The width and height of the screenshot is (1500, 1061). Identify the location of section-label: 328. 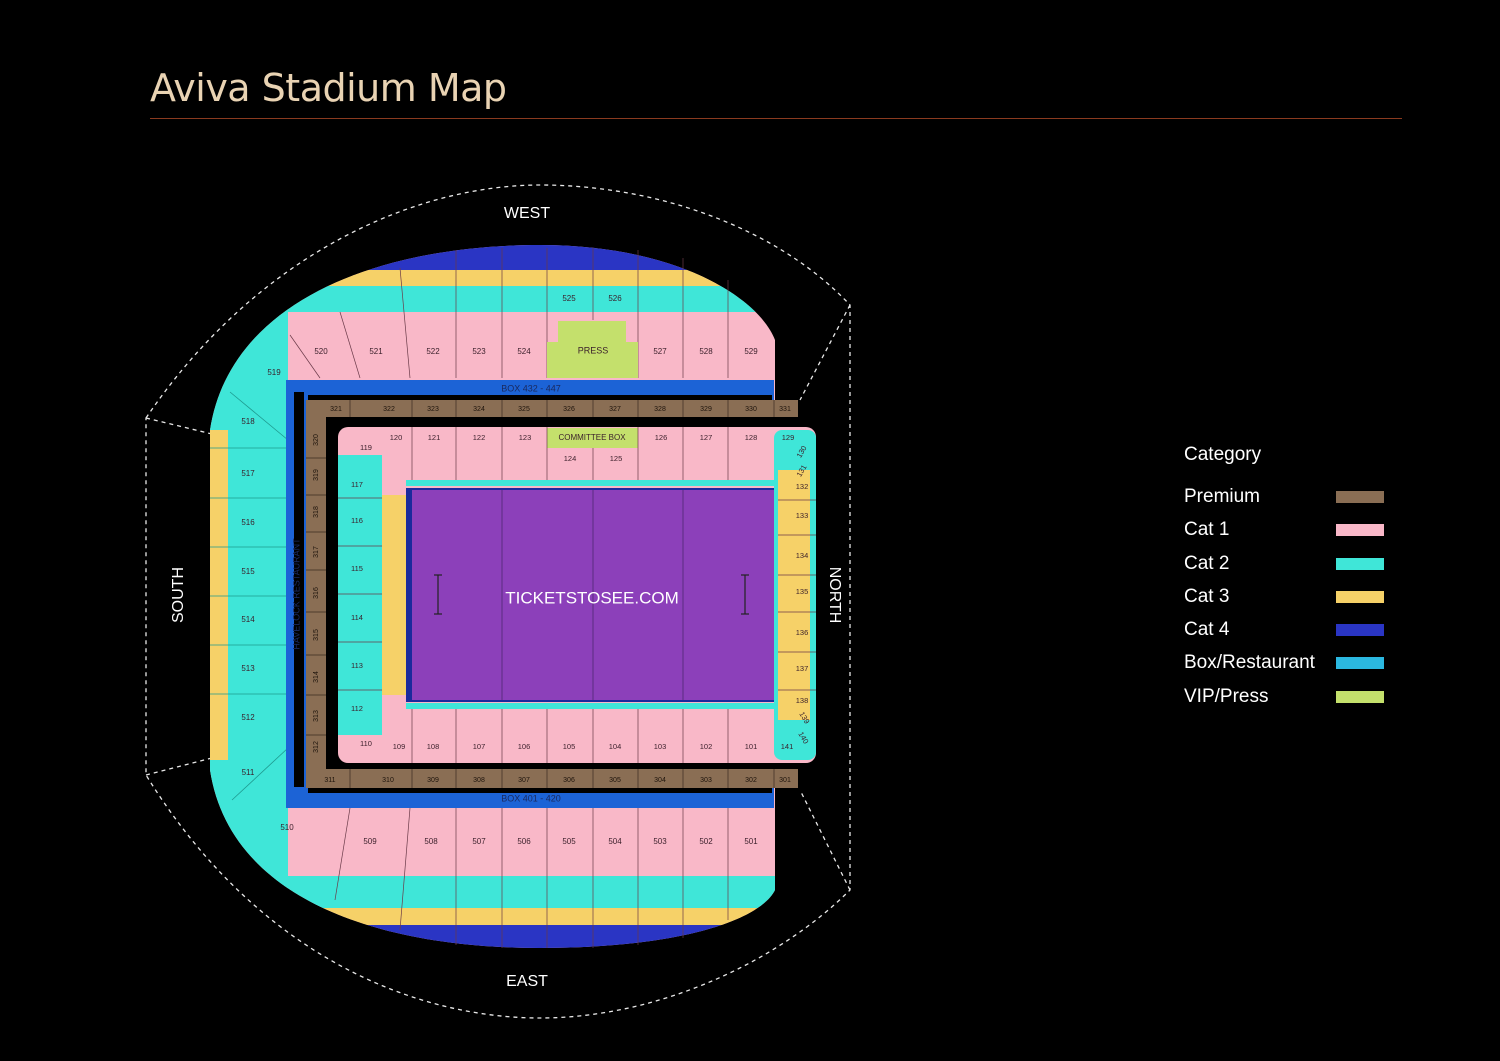
(660, 409).